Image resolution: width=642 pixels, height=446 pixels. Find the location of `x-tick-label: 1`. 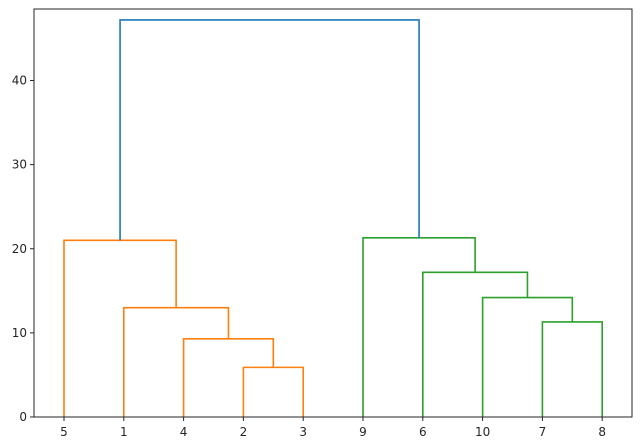

x-tick-label: 1 is located at coordinates (124, 432).